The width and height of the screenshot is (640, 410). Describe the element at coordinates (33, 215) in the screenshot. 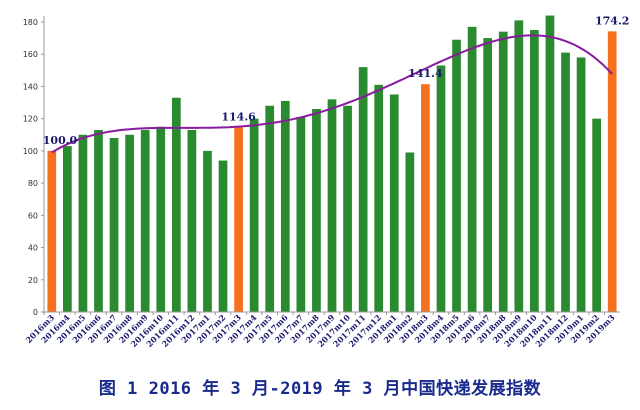

I see `y-tick-label: 60` at that location.